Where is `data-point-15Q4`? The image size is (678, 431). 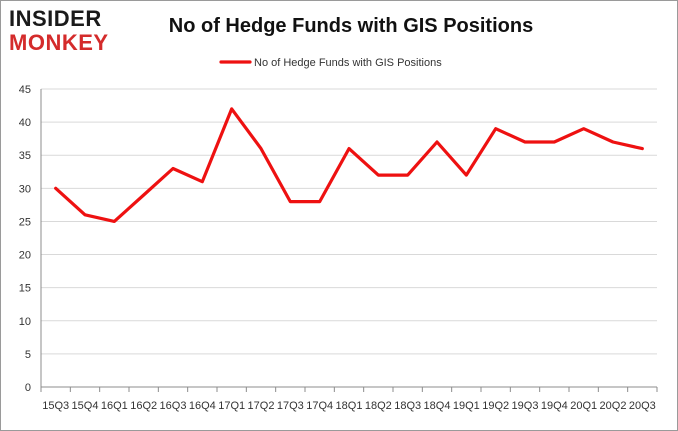
data-point-15Q4 is located at coordinates (85, 215).